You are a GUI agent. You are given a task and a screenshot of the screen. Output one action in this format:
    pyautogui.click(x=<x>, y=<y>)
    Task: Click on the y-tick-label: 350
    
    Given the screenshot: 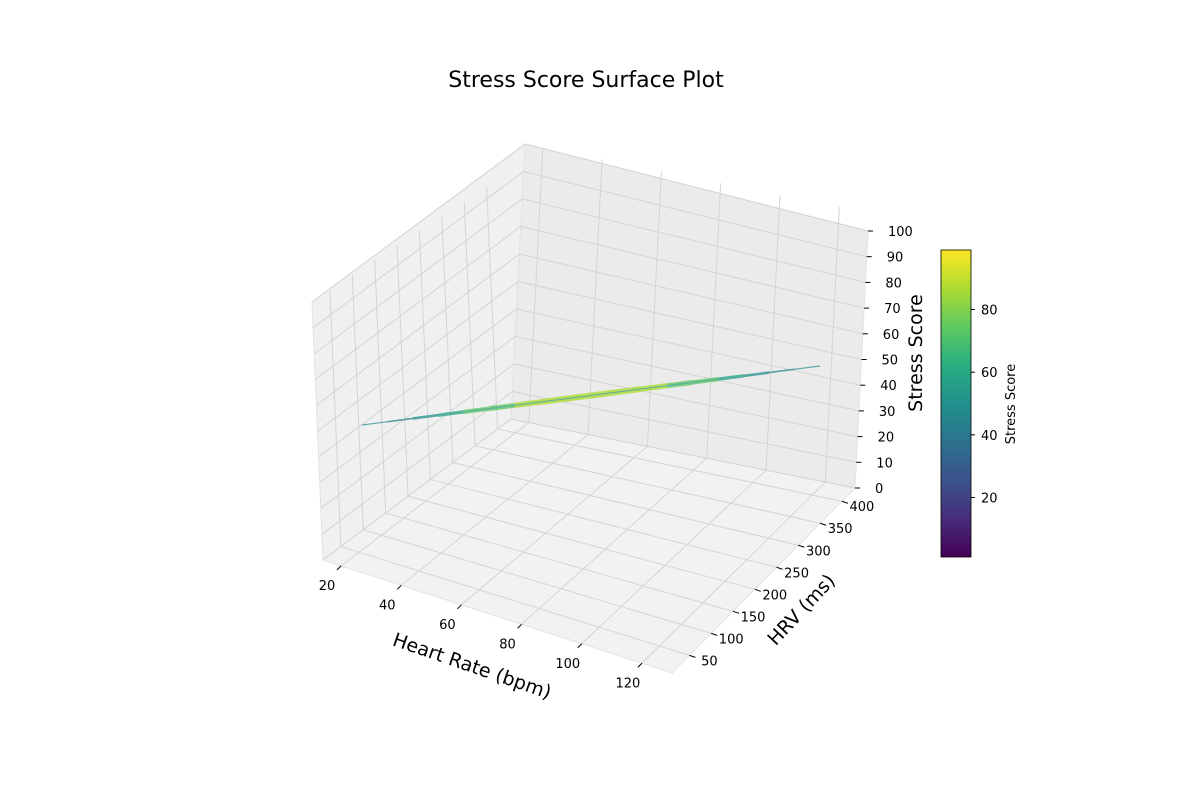 What is the action you would take?
    pyautogui.click(x=840, y=529)
    